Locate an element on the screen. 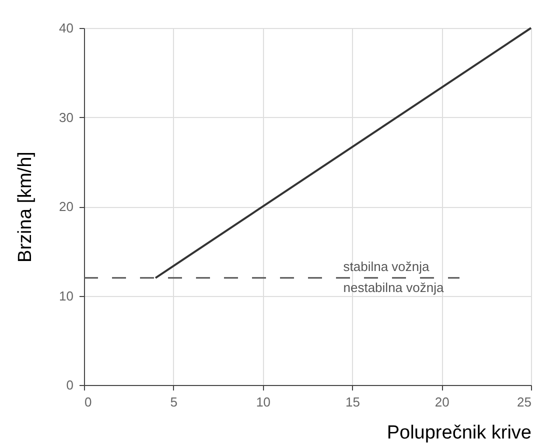 This screenshot has height=447, width=537. y-tick-label: 10 is located at coordinates (66, 296).